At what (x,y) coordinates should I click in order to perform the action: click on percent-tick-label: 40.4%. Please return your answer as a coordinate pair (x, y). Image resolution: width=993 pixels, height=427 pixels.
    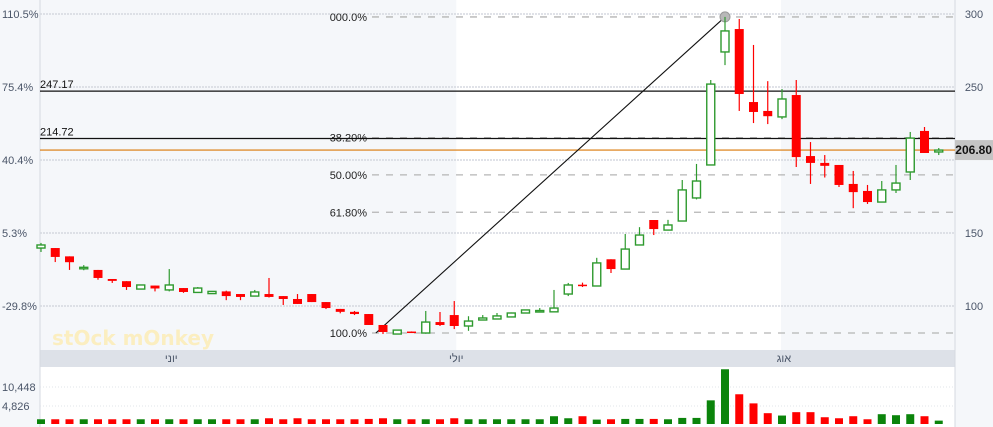
    Looking at the image, I should click on (17, 161).